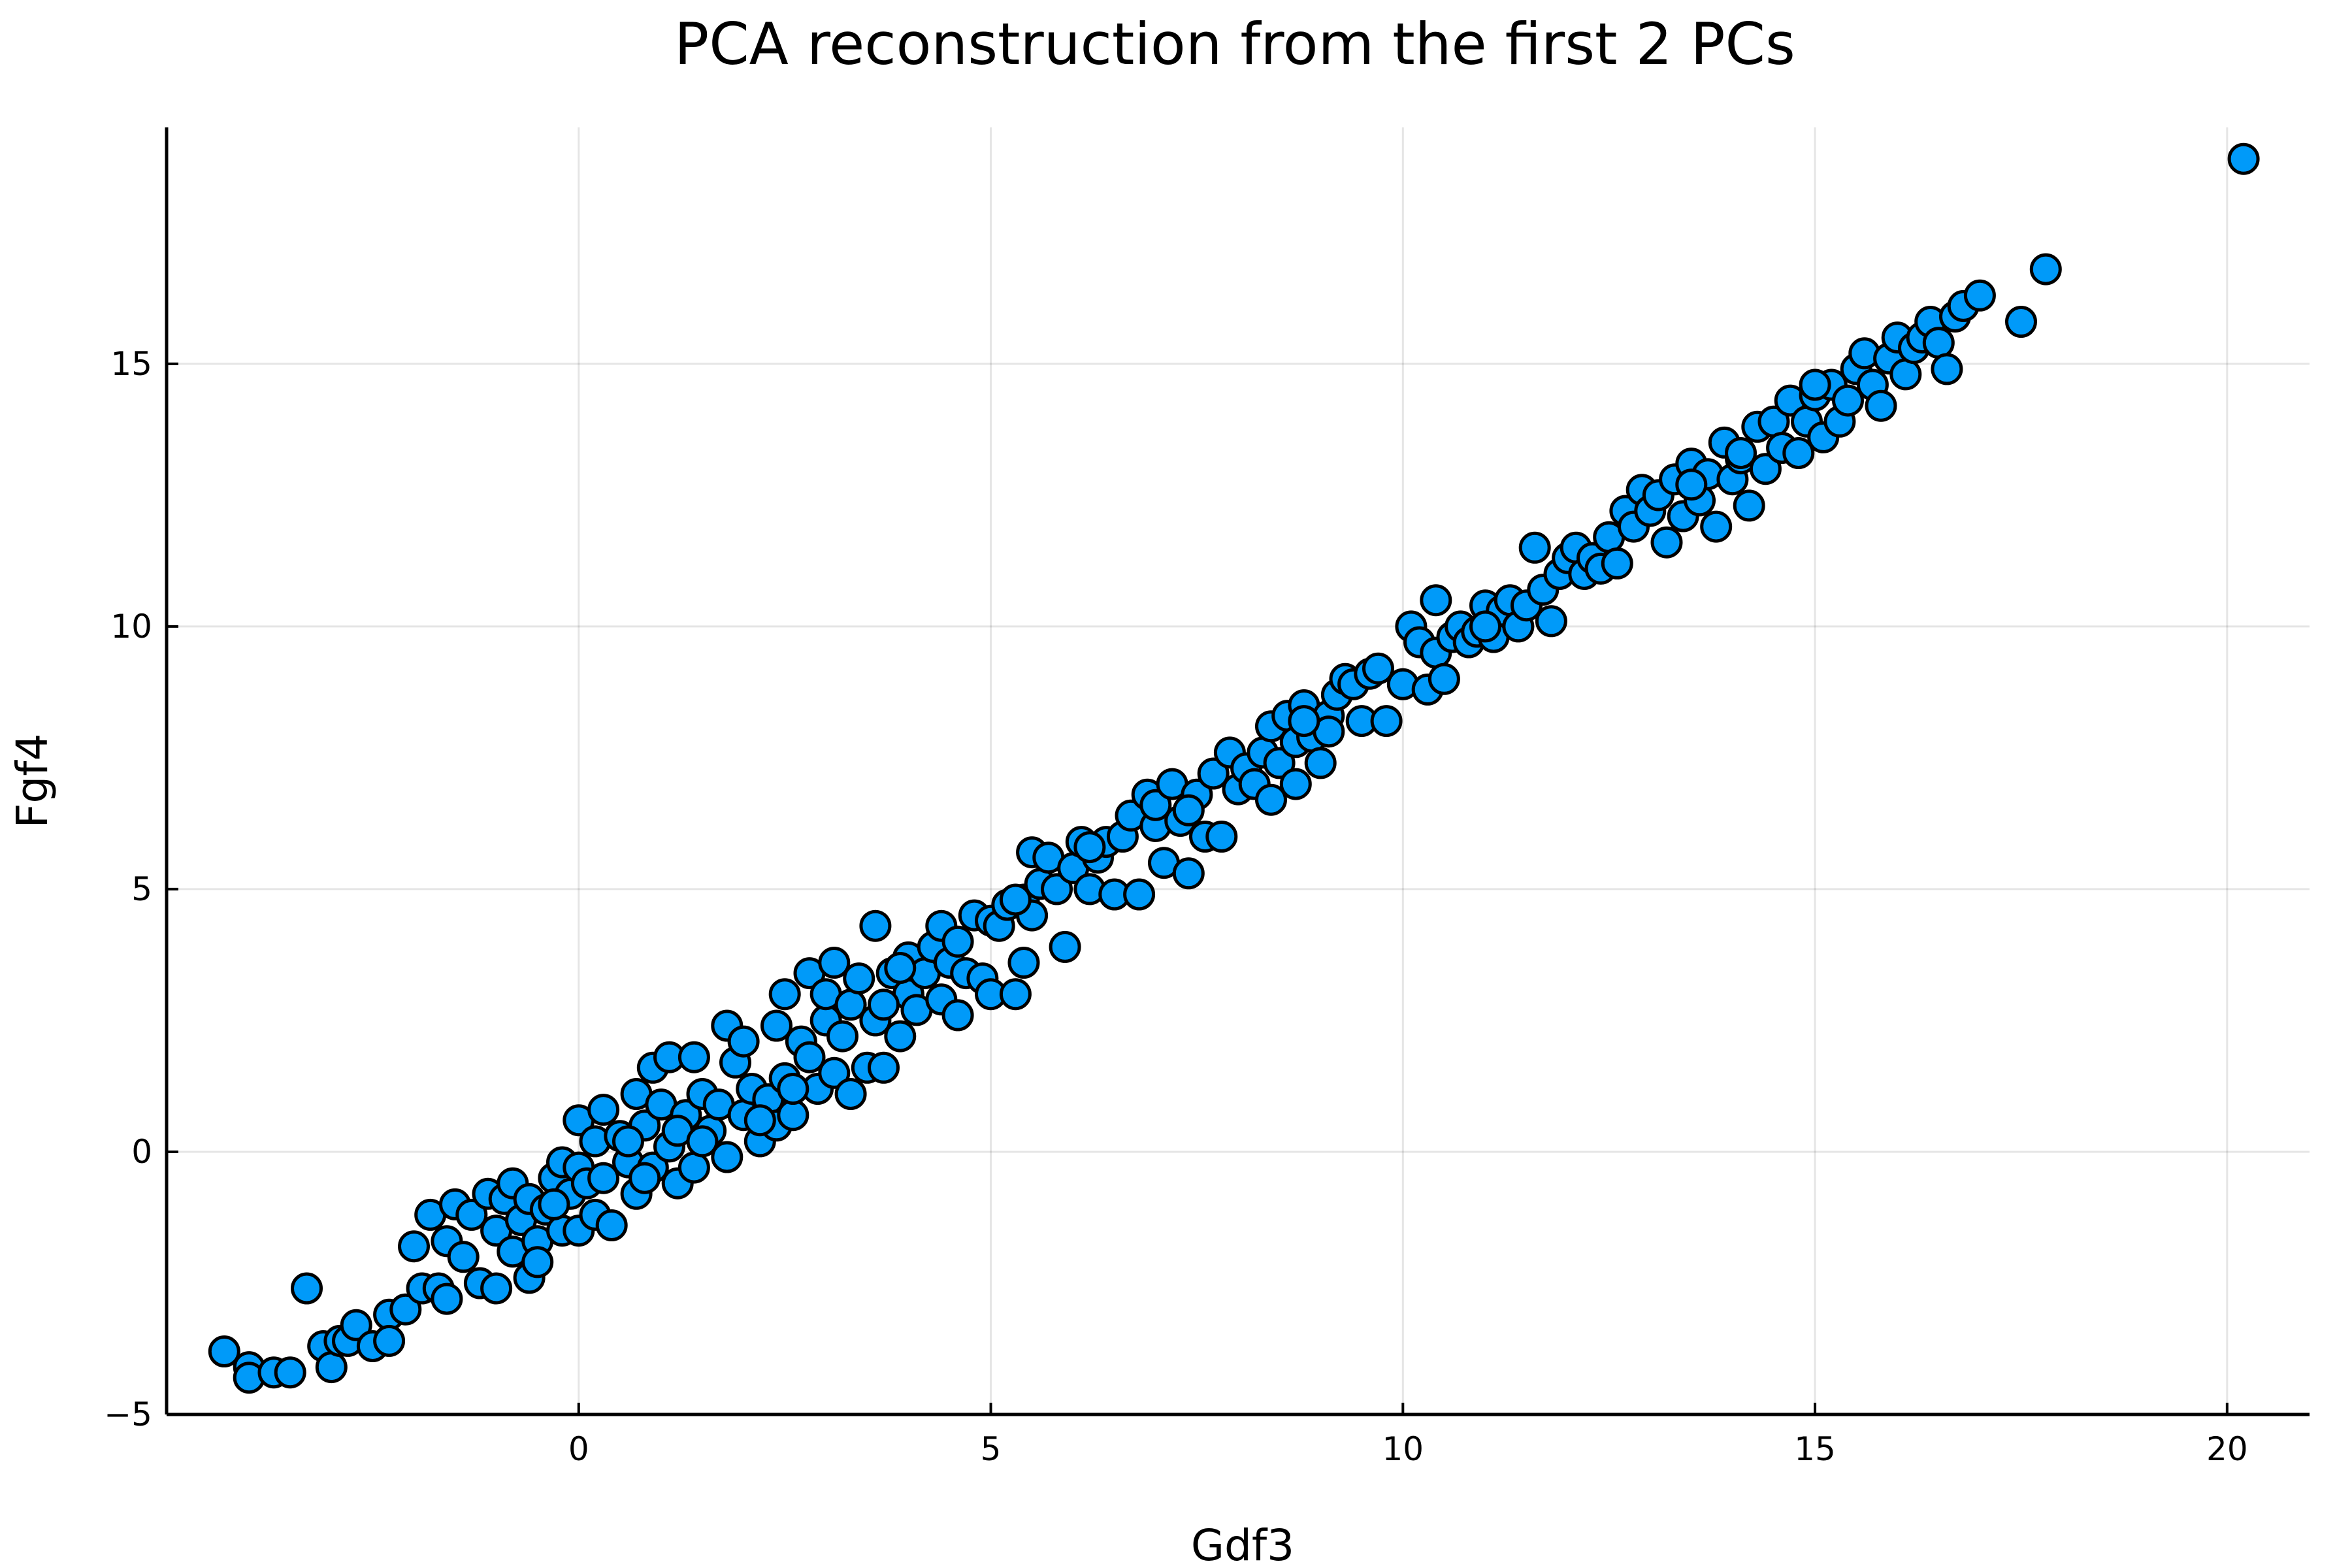 The width and height of the screenshot is (2352, 1568). Describe the element at coordinates (141, 889) in the screenshot. I see `y-tick-label: 5` at that location.